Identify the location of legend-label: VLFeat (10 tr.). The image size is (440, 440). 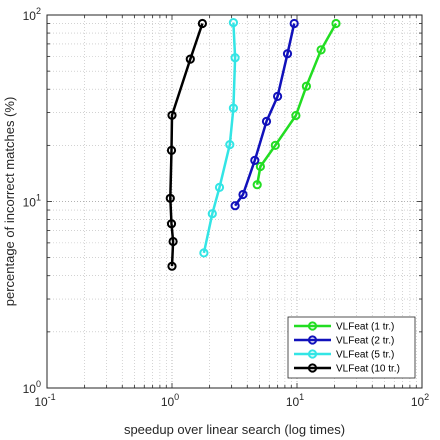
(368, 369).